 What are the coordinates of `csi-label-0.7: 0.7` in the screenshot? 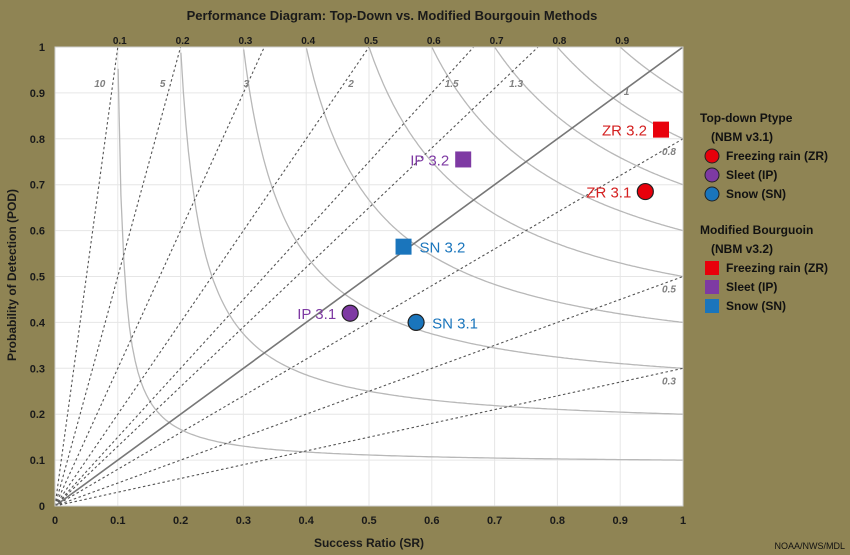 It's located at (497, 41).